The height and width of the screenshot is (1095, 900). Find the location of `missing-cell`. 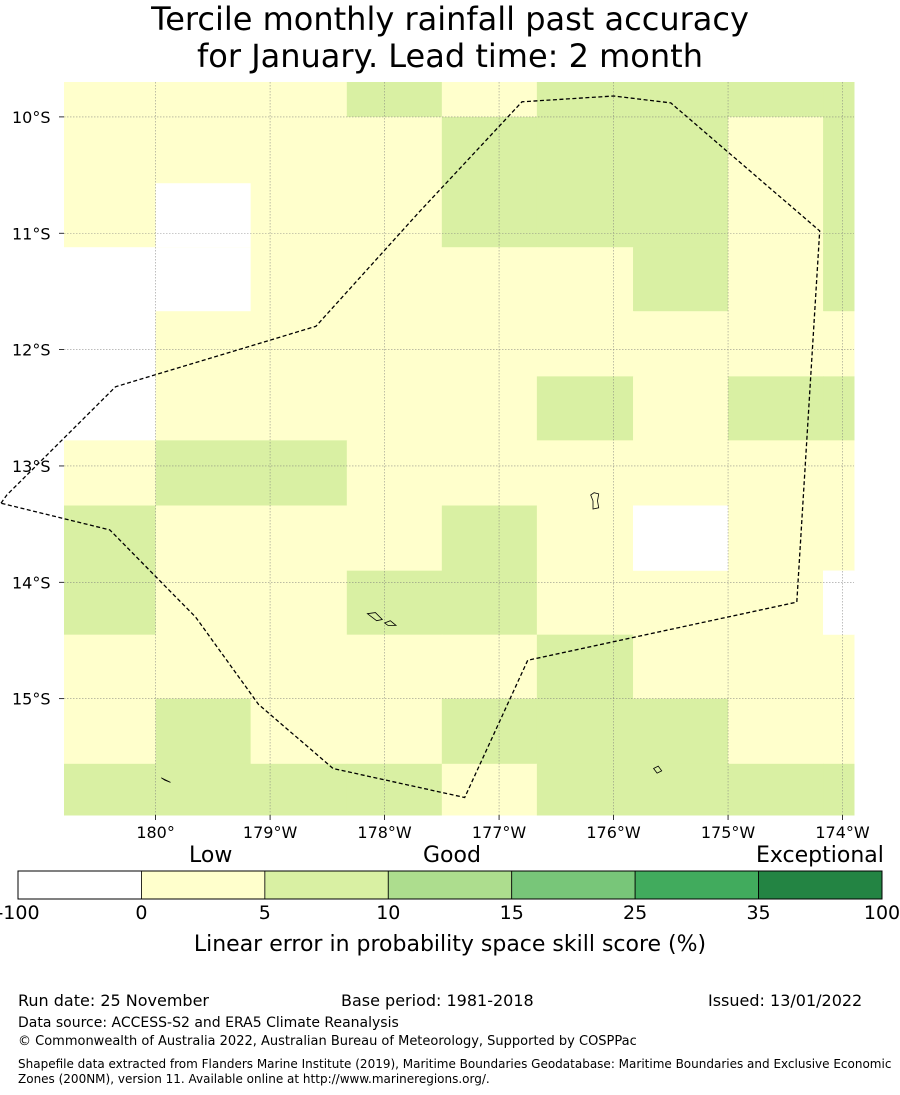

missing-cell is located at coordinates (681, 538).